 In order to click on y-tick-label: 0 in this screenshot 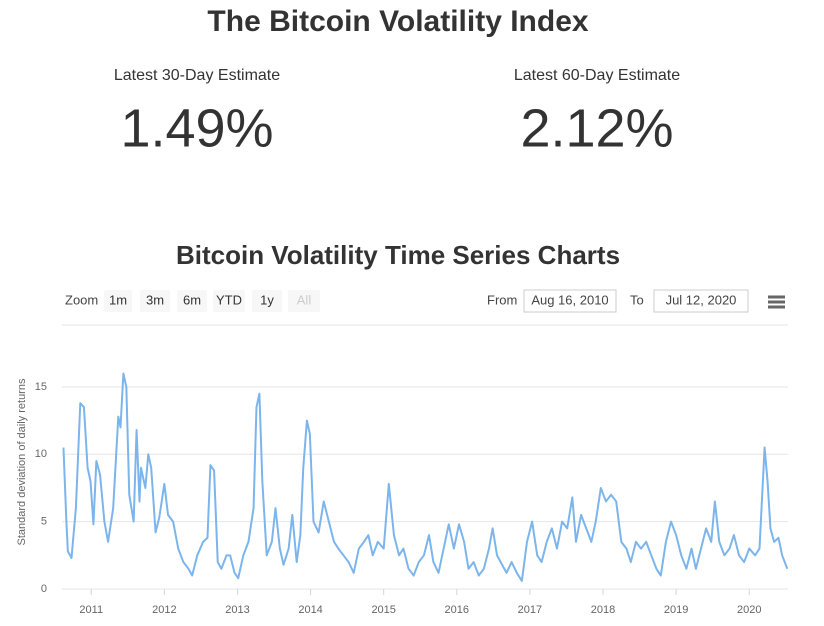, I will do `click(44, 589)`.